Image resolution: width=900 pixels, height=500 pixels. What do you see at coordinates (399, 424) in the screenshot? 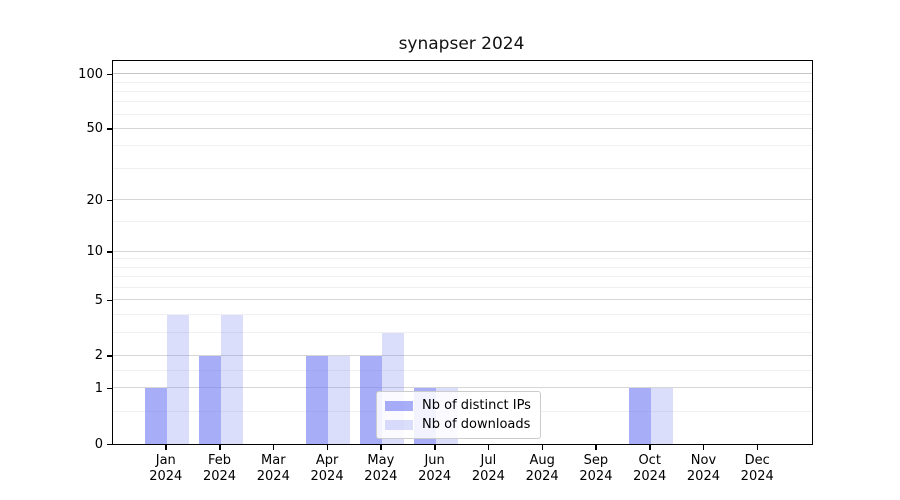
I see `legend-swatch-downloads` at bounding box center [399, 424].